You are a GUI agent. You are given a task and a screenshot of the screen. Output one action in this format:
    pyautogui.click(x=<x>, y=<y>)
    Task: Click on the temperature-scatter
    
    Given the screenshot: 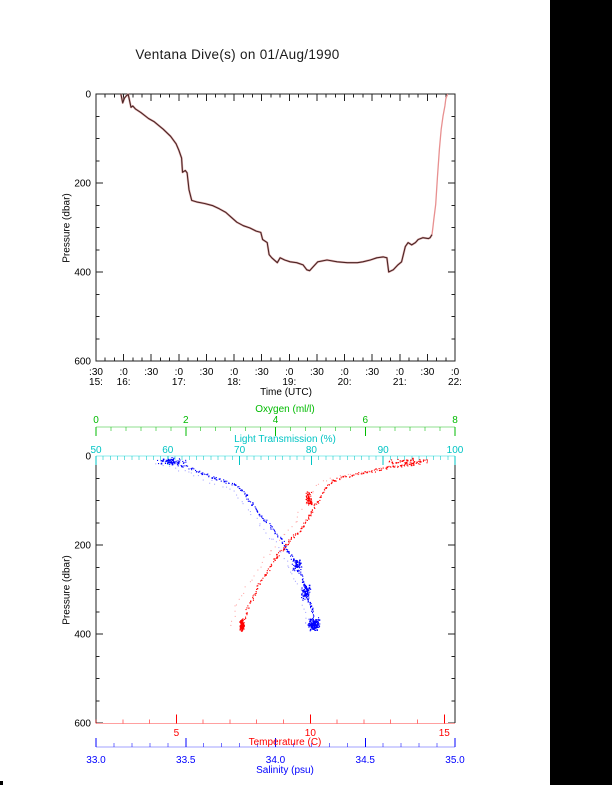 What is the action you would take?
    pyautogui.click(x=333, y=544)
    